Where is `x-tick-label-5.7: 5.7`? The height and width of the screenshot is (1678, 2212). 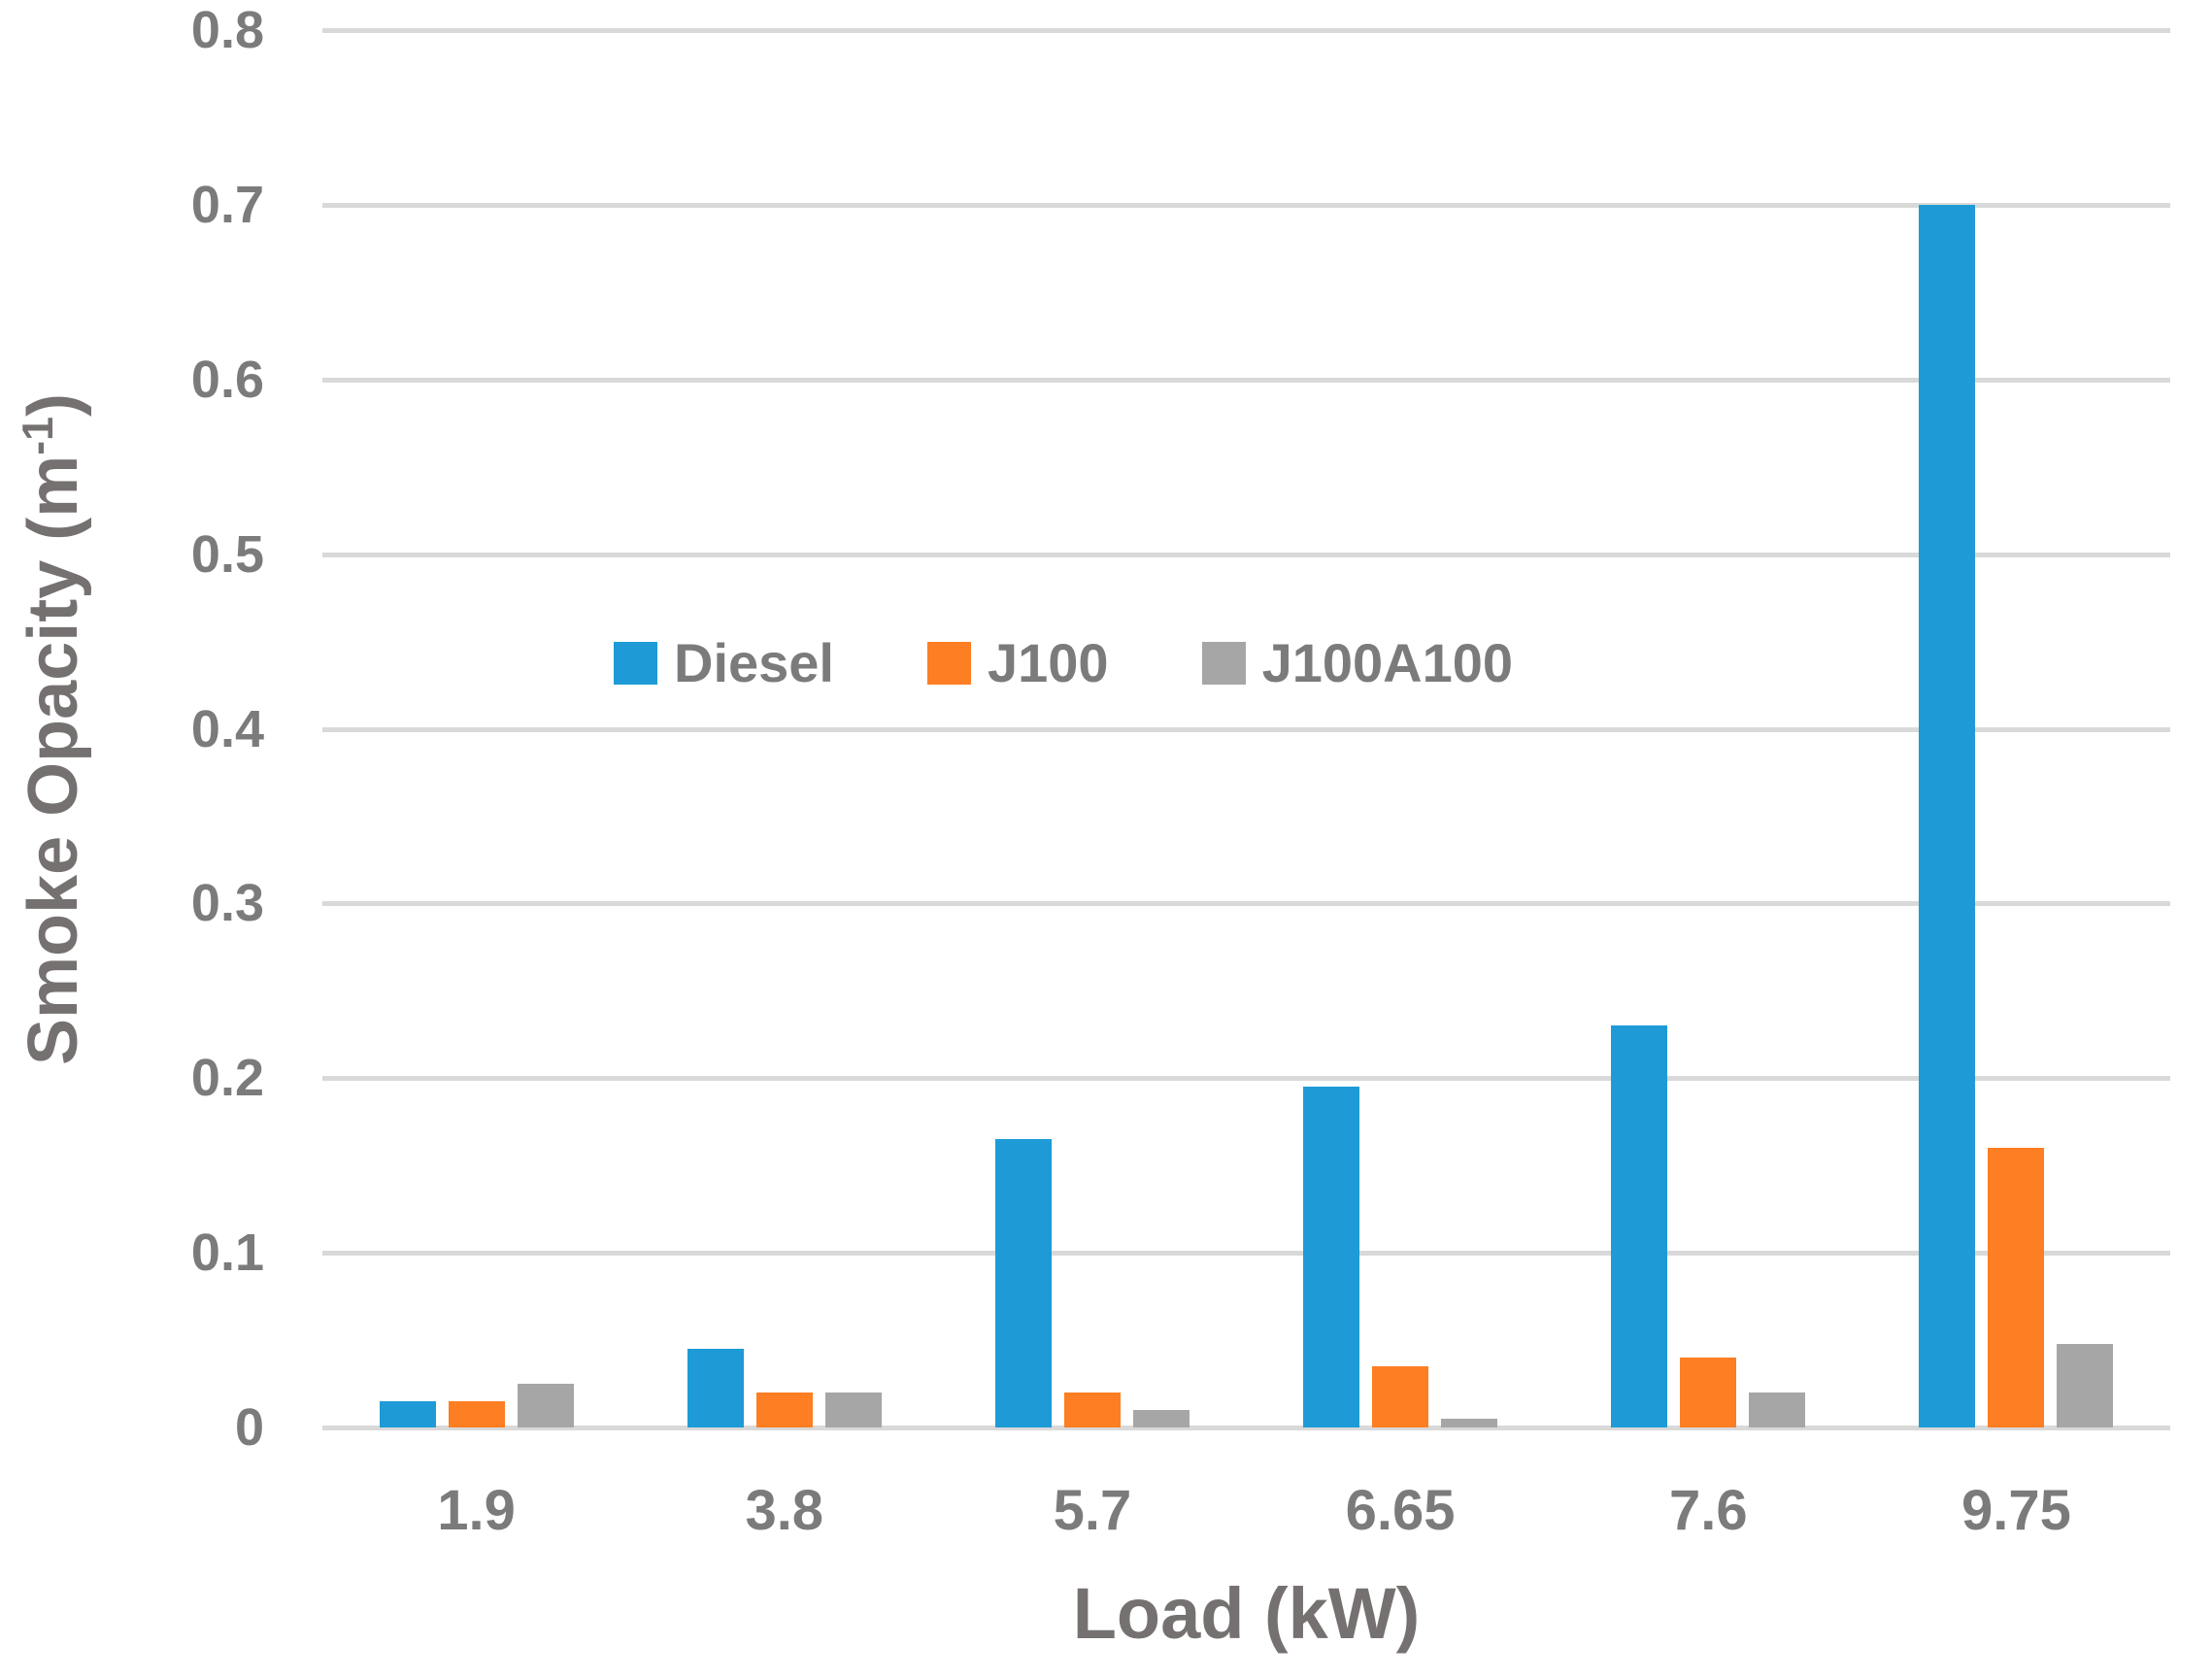 x-tick-label-5.7: 5.7 is located at coordinates (1092, 1510).